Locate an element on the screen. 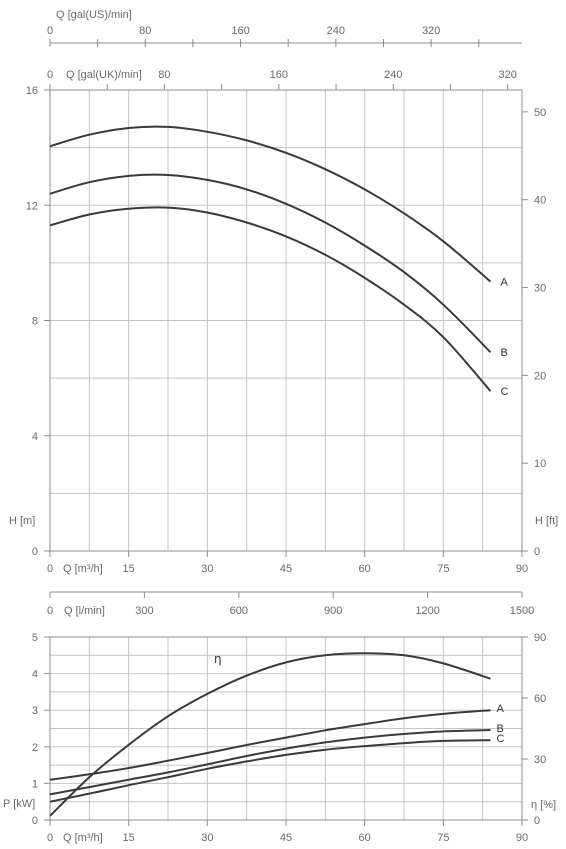 This screenshot has height=849, width=566. head-chart-flow-tick-label: 0 is located at coordinates (50, 569).